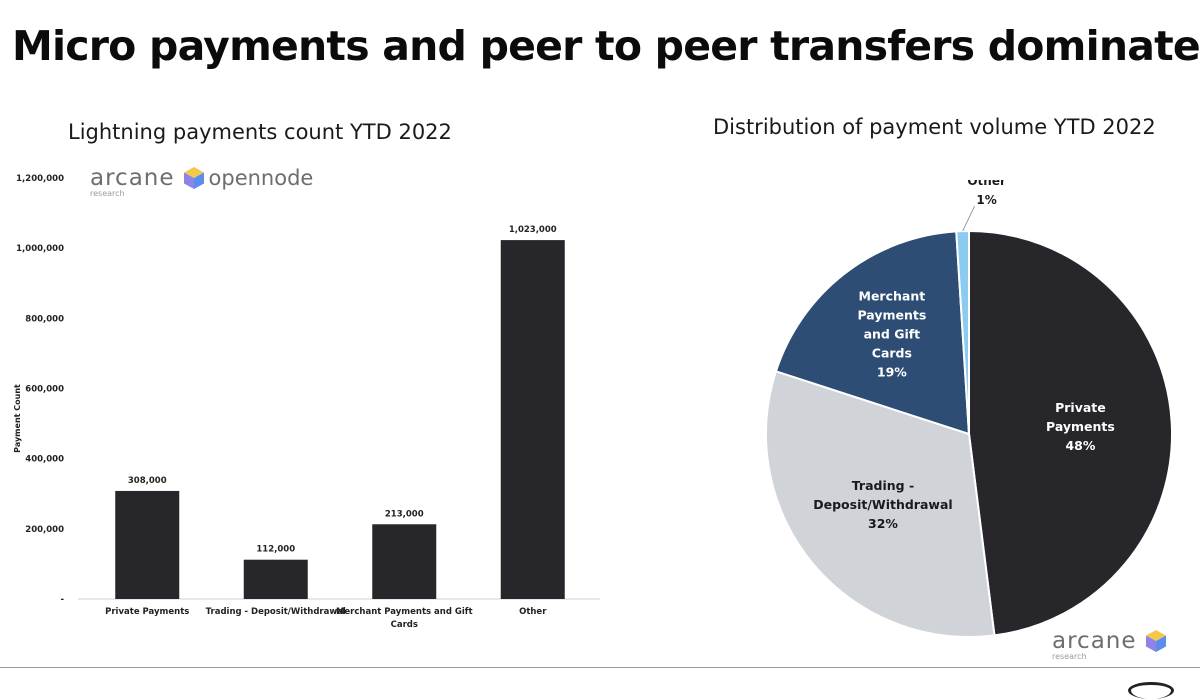 This screenshot has width=1200, height=699. What do you see at coordinates (892, 334) in the screenshot?
I see `pie-slice-label: and Gift` at bounding box center [892, 334].